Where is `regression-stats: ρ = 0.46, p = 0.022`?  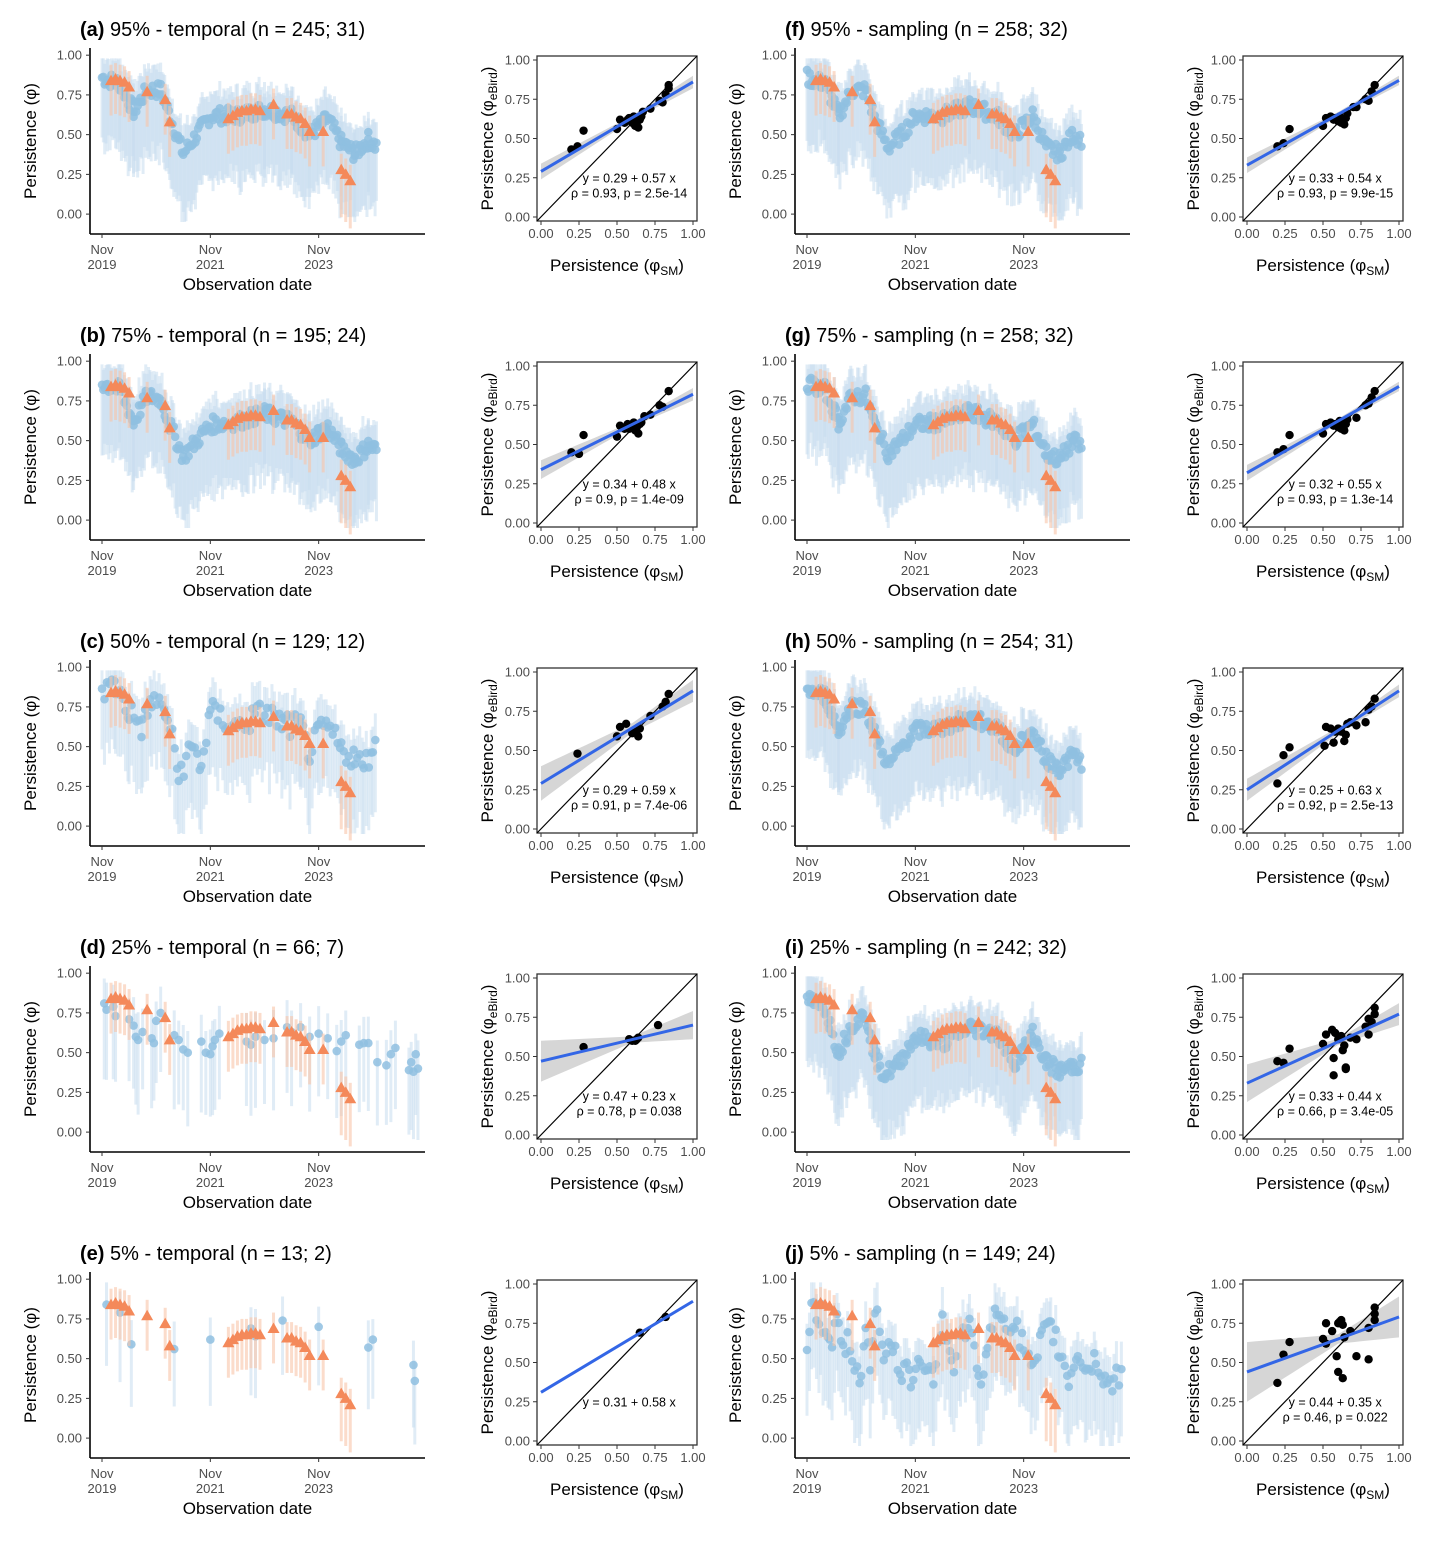 regression-stats: ρ = 0.46, p = 0.022 is located at coordinates (1335, 1417).